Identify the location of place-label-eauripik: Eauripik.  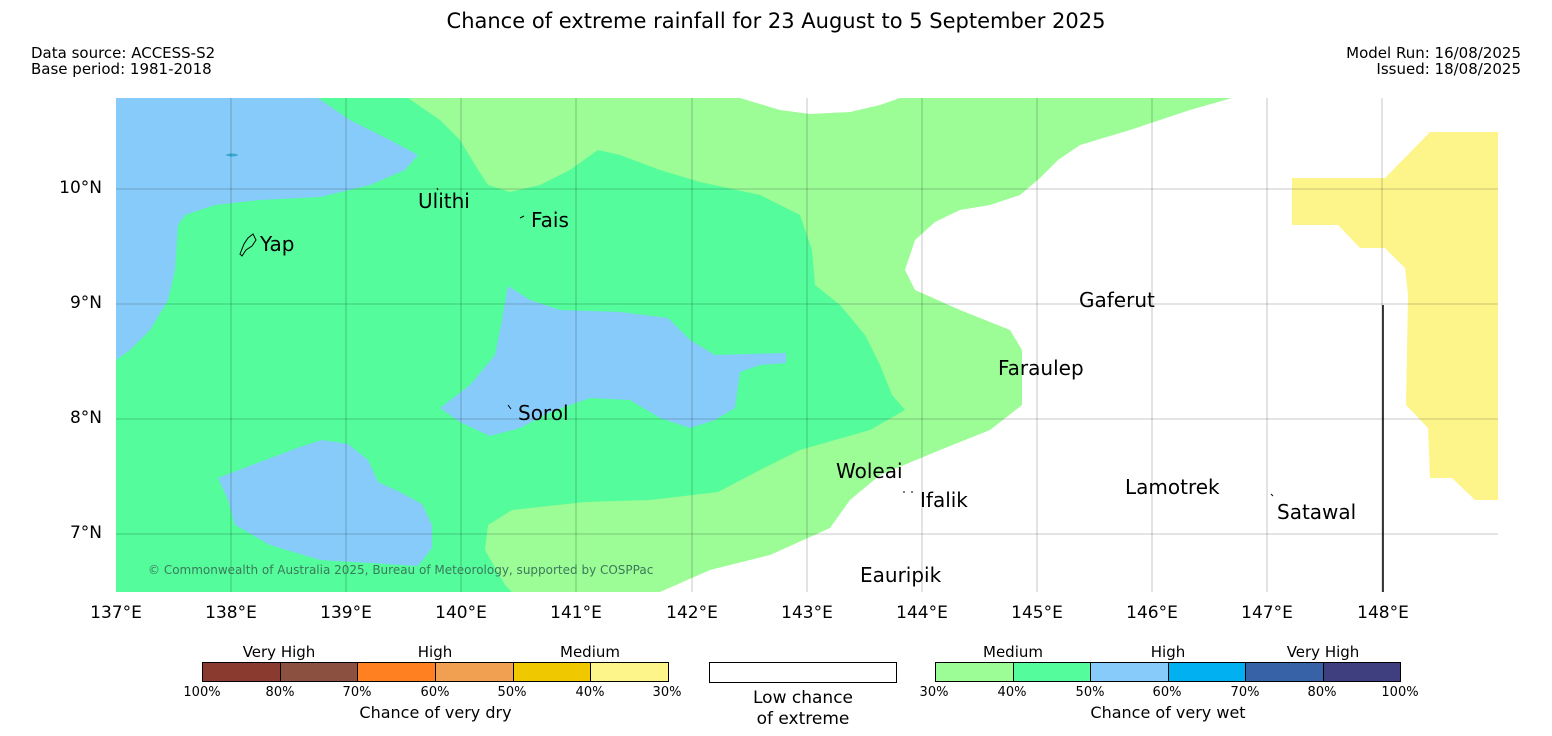
(901, 575).